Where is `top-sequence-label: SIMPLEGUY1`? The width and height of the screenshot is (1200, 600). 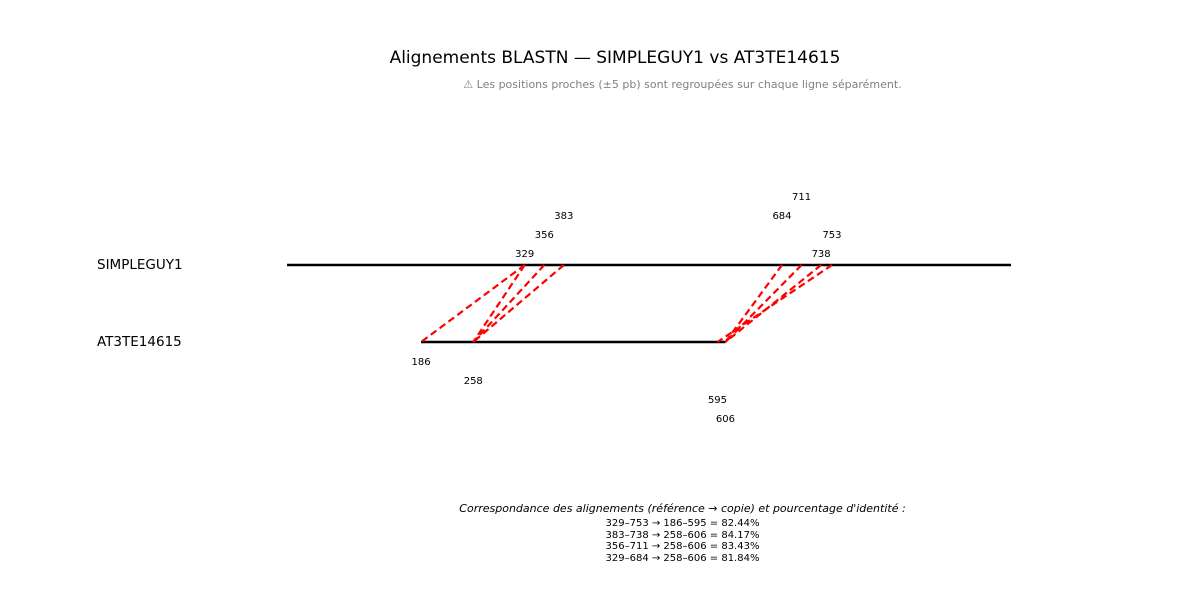
top-sequence-label: SIMPLEGUY1 is located at coordinates (140, 265).